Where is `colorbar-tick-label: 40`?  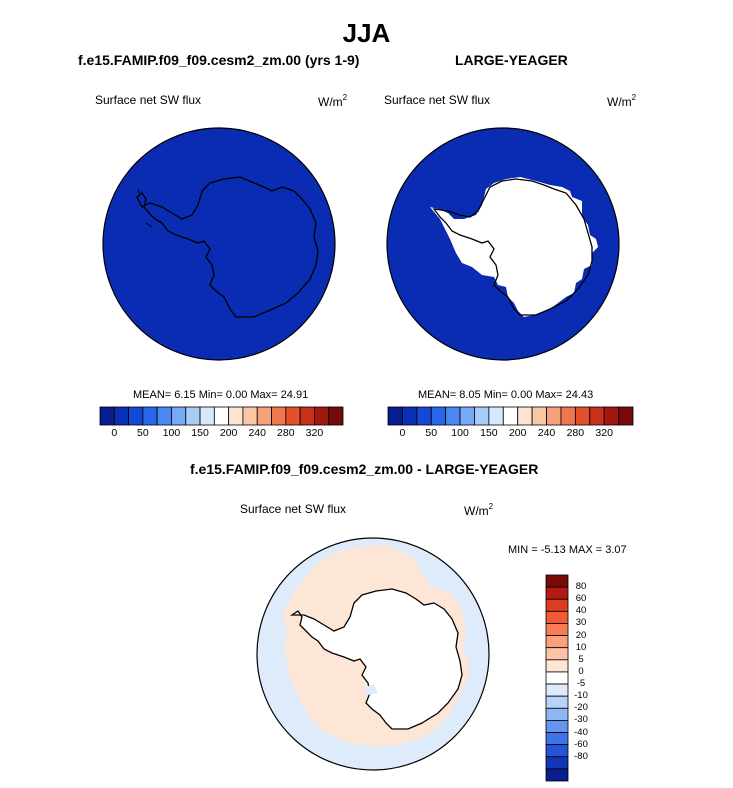
colorbar-tick-label: 40 is located at coordinates (581, 611).